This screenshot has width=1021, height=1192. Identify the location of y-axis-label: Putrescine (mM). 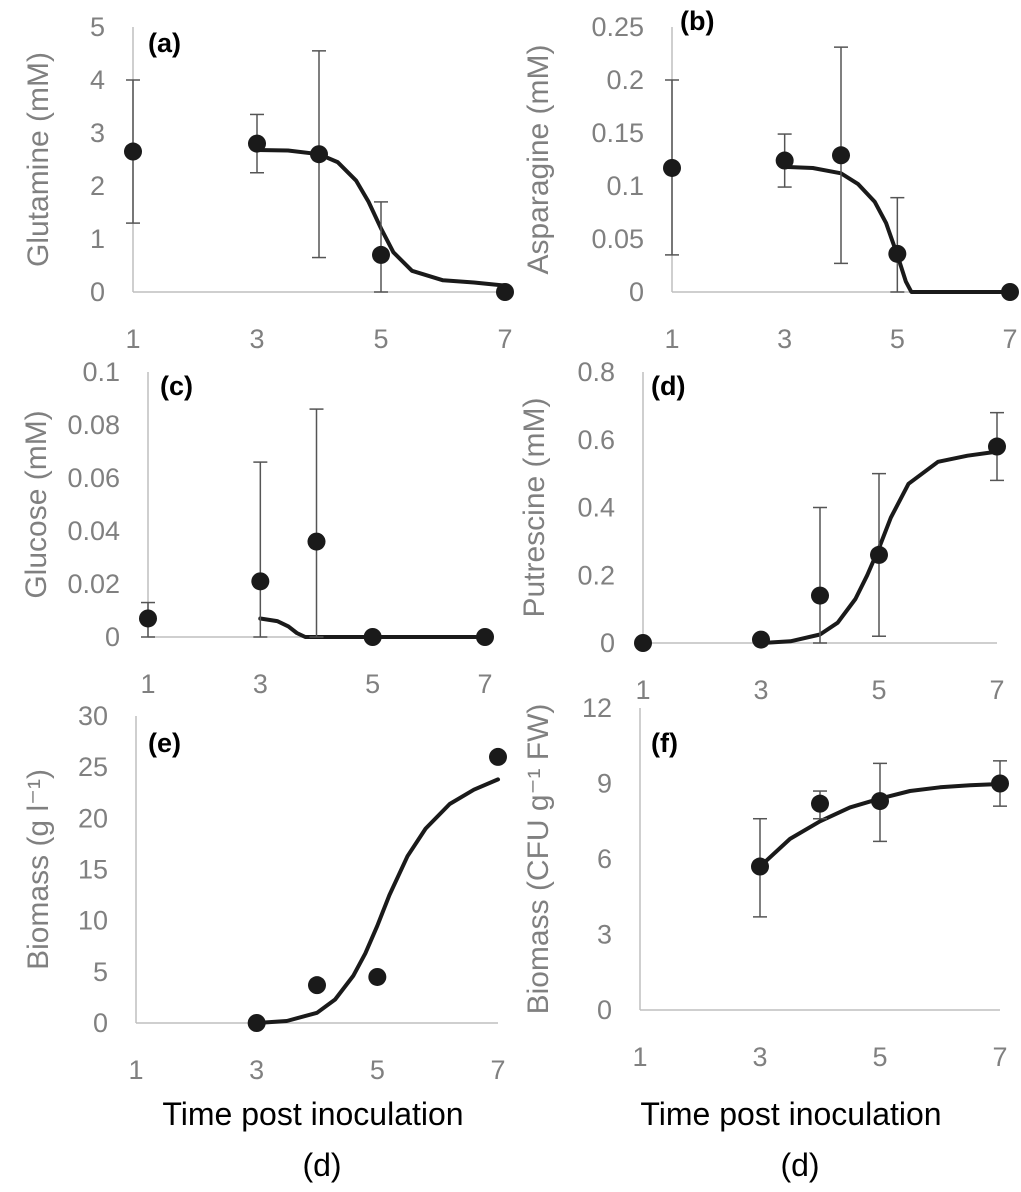
(534, 507).